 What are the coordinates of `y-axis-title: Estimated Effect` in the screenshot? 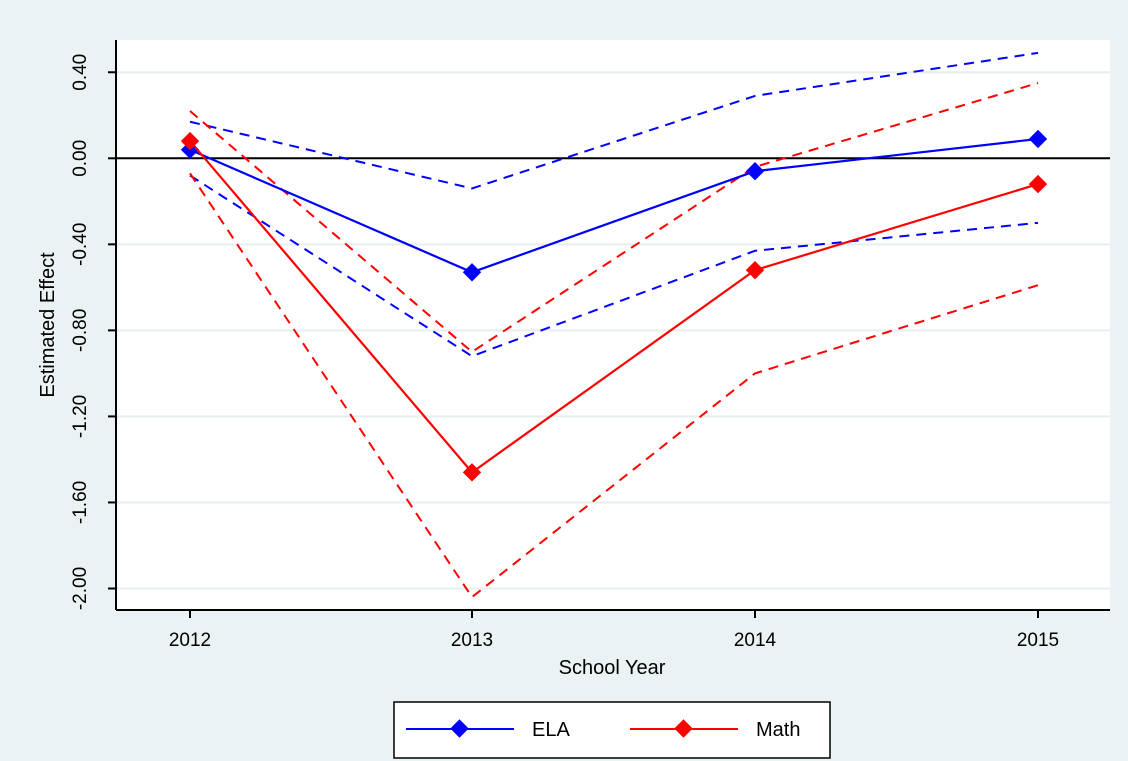 It's located at (48, 325).